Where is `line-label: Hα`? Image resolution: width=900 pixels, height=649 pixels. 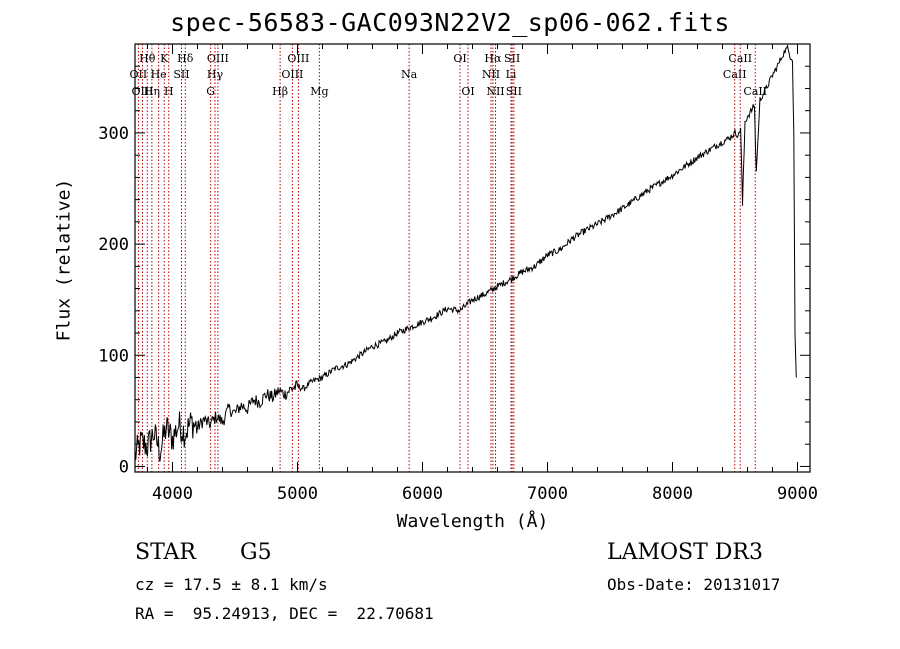
line-label: Hα is located at coordinates (493, 58).